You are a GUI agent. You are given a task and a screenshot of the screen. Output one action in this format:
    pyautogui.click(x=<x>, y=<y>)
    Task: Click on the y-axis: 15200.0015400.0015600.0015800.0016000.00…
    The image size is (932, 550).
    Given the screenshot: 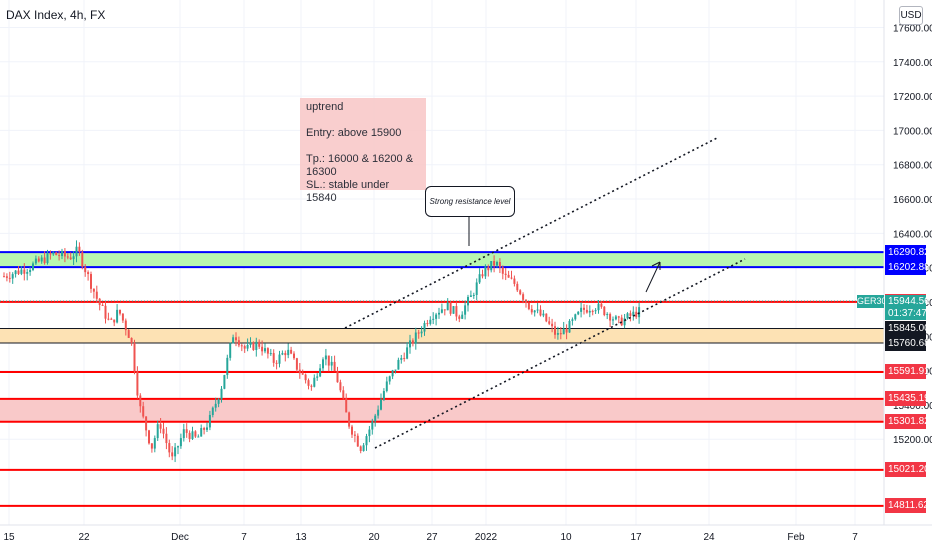 What is the action you would take?
    pyautogui.click(x=912, y=234)
    